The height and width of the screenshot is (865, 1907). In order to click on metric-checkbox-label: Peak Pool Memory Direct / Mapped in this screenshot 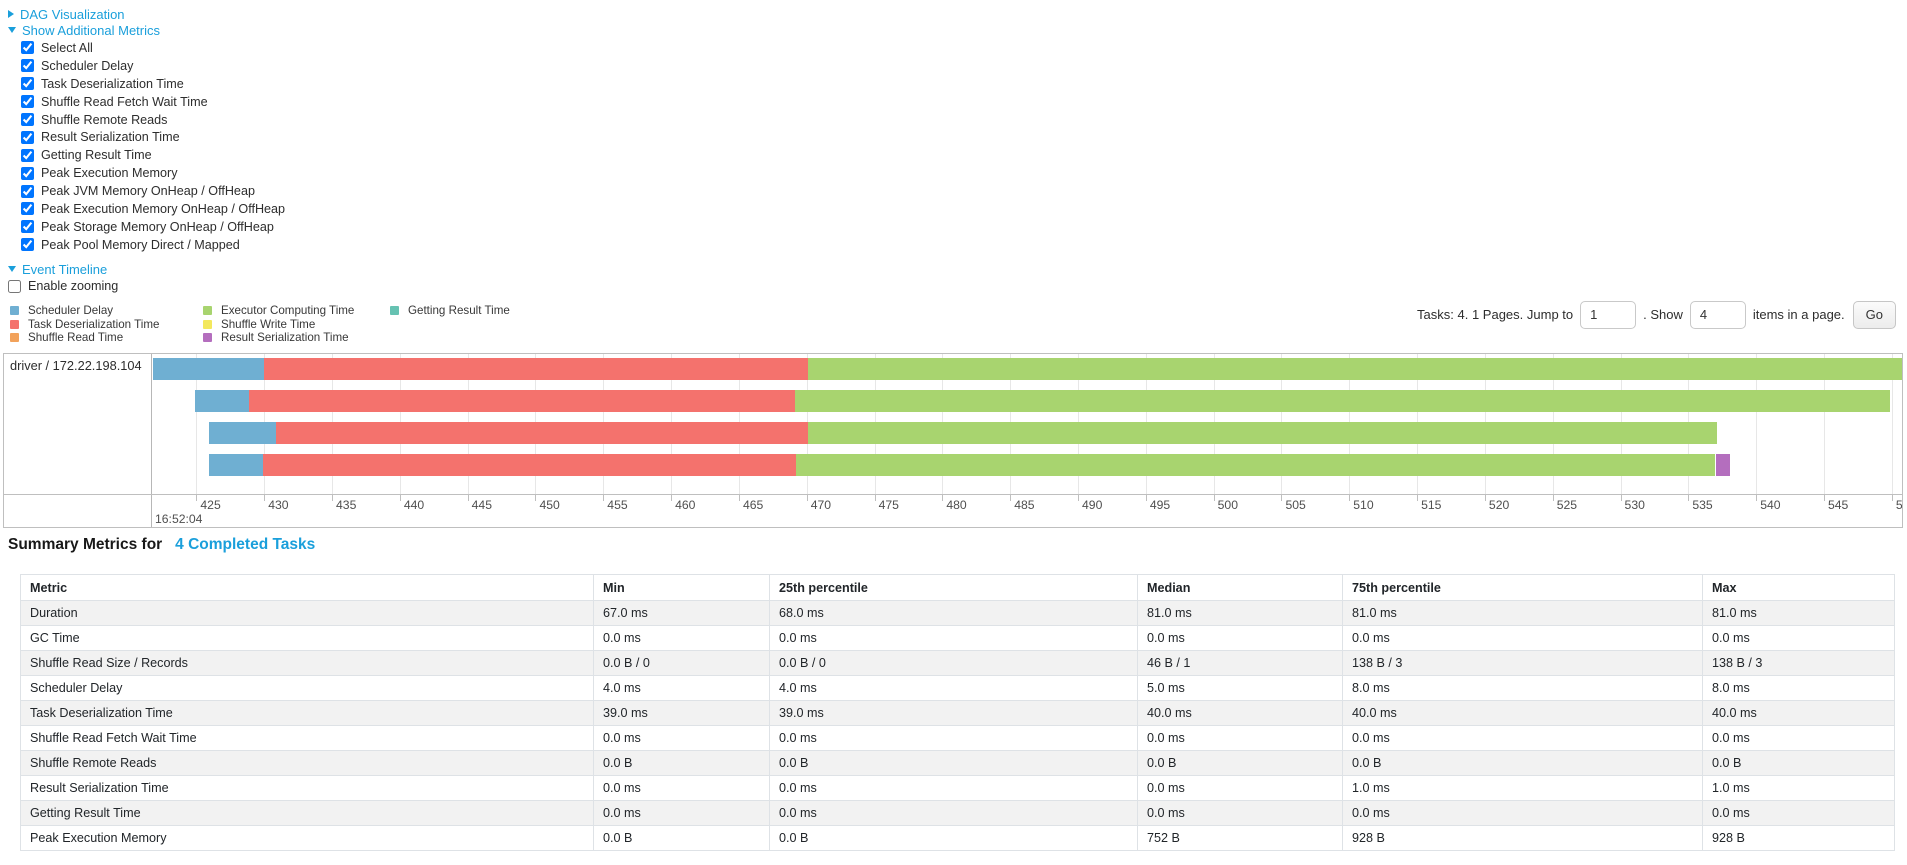, I will do `click(140, 244)`.